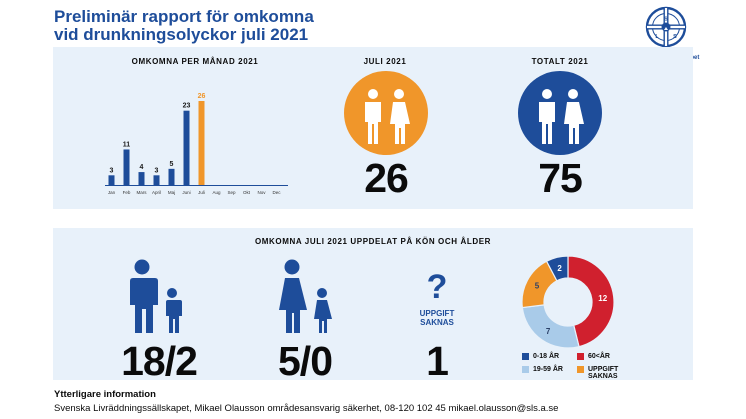  What do you see at coordinates (537, 286) in the screenshot?
I see `donut-slice-label: 5` at bounding box center [537, 286].